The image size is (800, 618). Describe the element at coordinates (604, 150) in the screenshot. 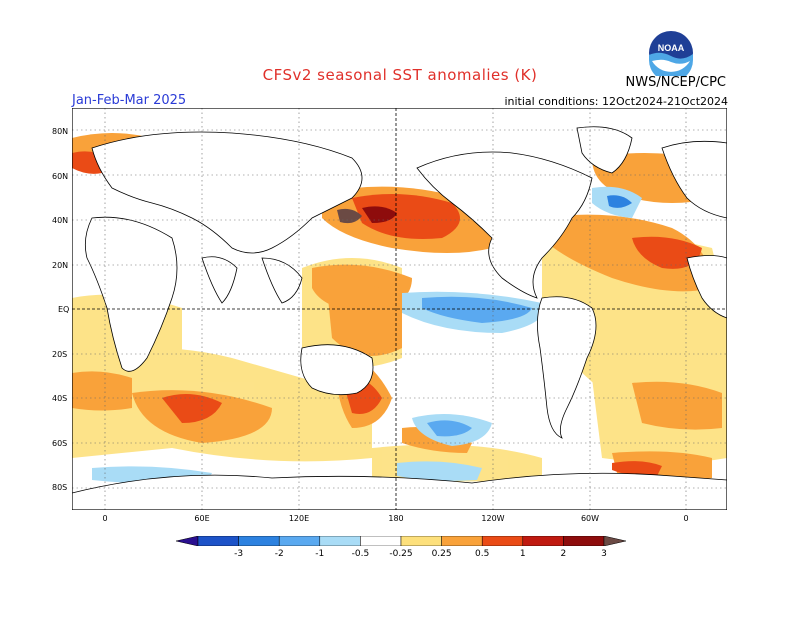

I see `greenland` at that location.